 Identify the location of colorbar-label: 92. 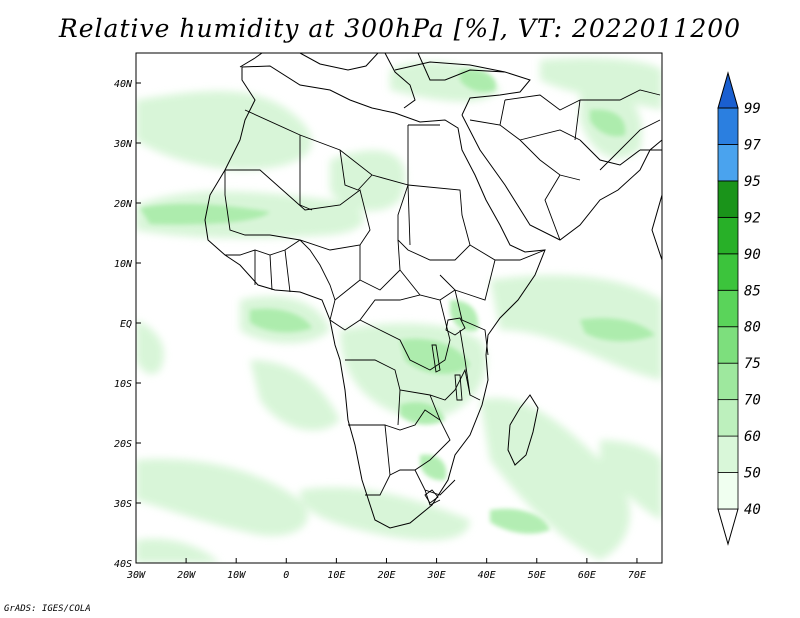
(752, 218).